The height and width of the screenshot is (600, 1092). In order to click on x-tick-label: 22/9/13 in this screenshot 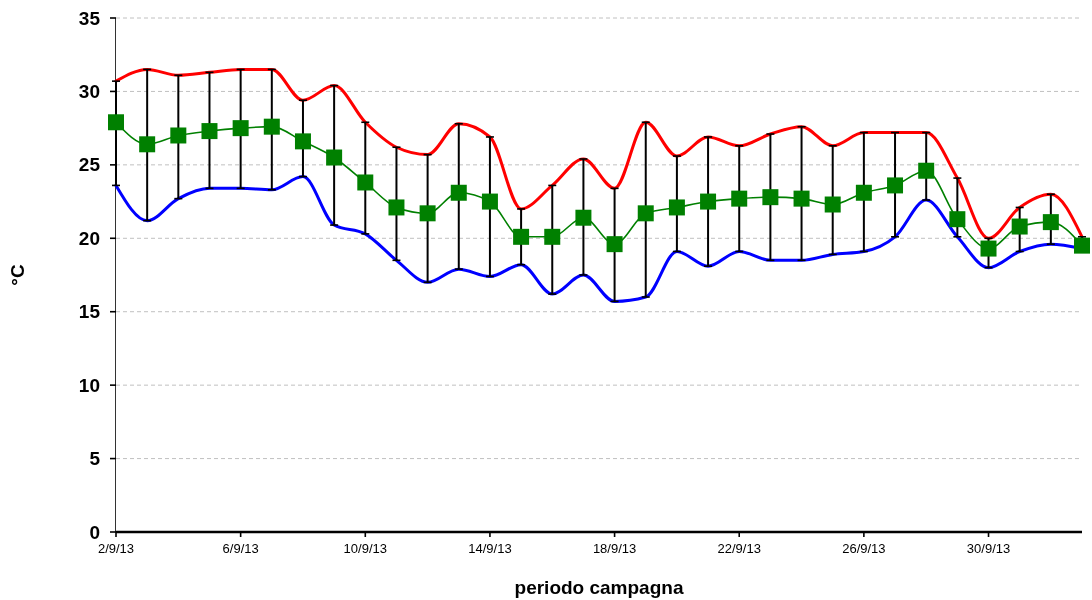, I will do `click(739, 548)`.